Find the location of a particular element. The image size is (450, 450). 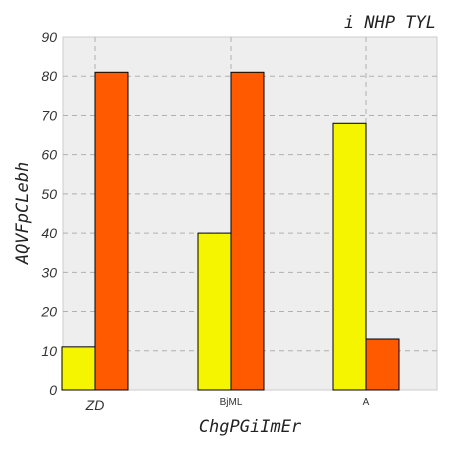

y-tick-label: 90 is located at coordinates (49, 37).